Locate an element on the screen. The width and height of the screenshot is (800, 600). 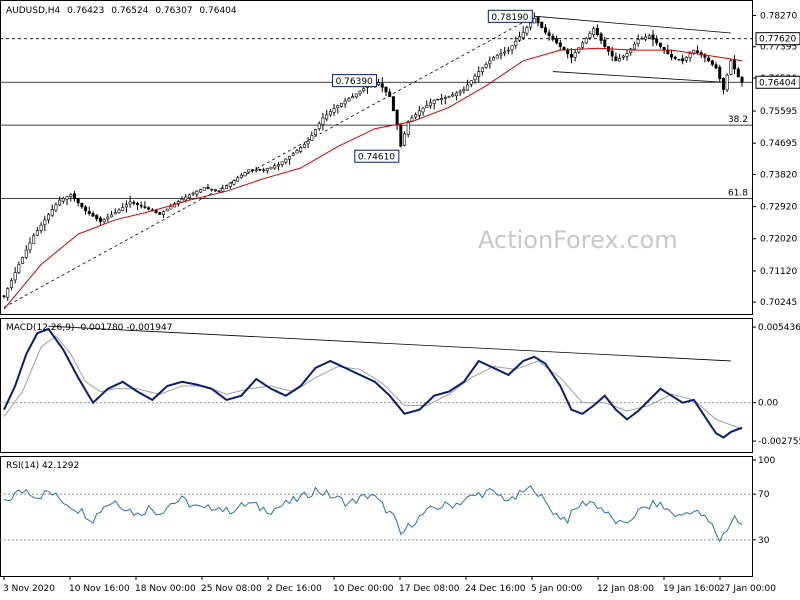
rsi-axis-label: 100 is located at coordinates (766, 461).